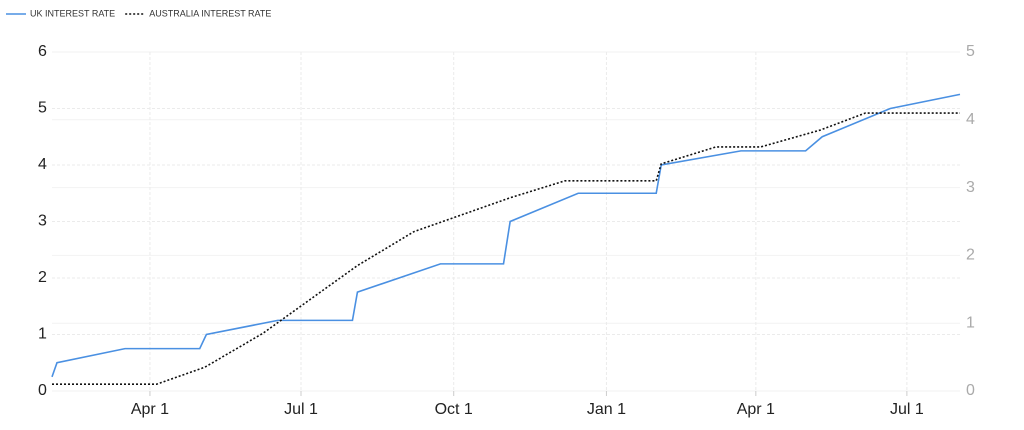 This screenshot has height=430, width=1024. Describe the element at coordinates (454, 409) in the screenshot. I see `x-tick-label: Oct 1` at that location.